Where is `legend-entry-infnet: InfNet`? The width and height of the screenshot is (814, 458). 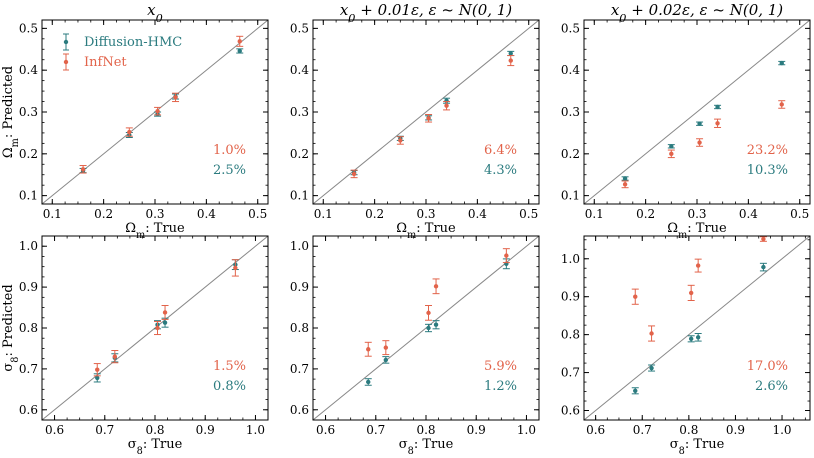 legend-entry-infnet: InfNet is located at coordinates (105, 62).